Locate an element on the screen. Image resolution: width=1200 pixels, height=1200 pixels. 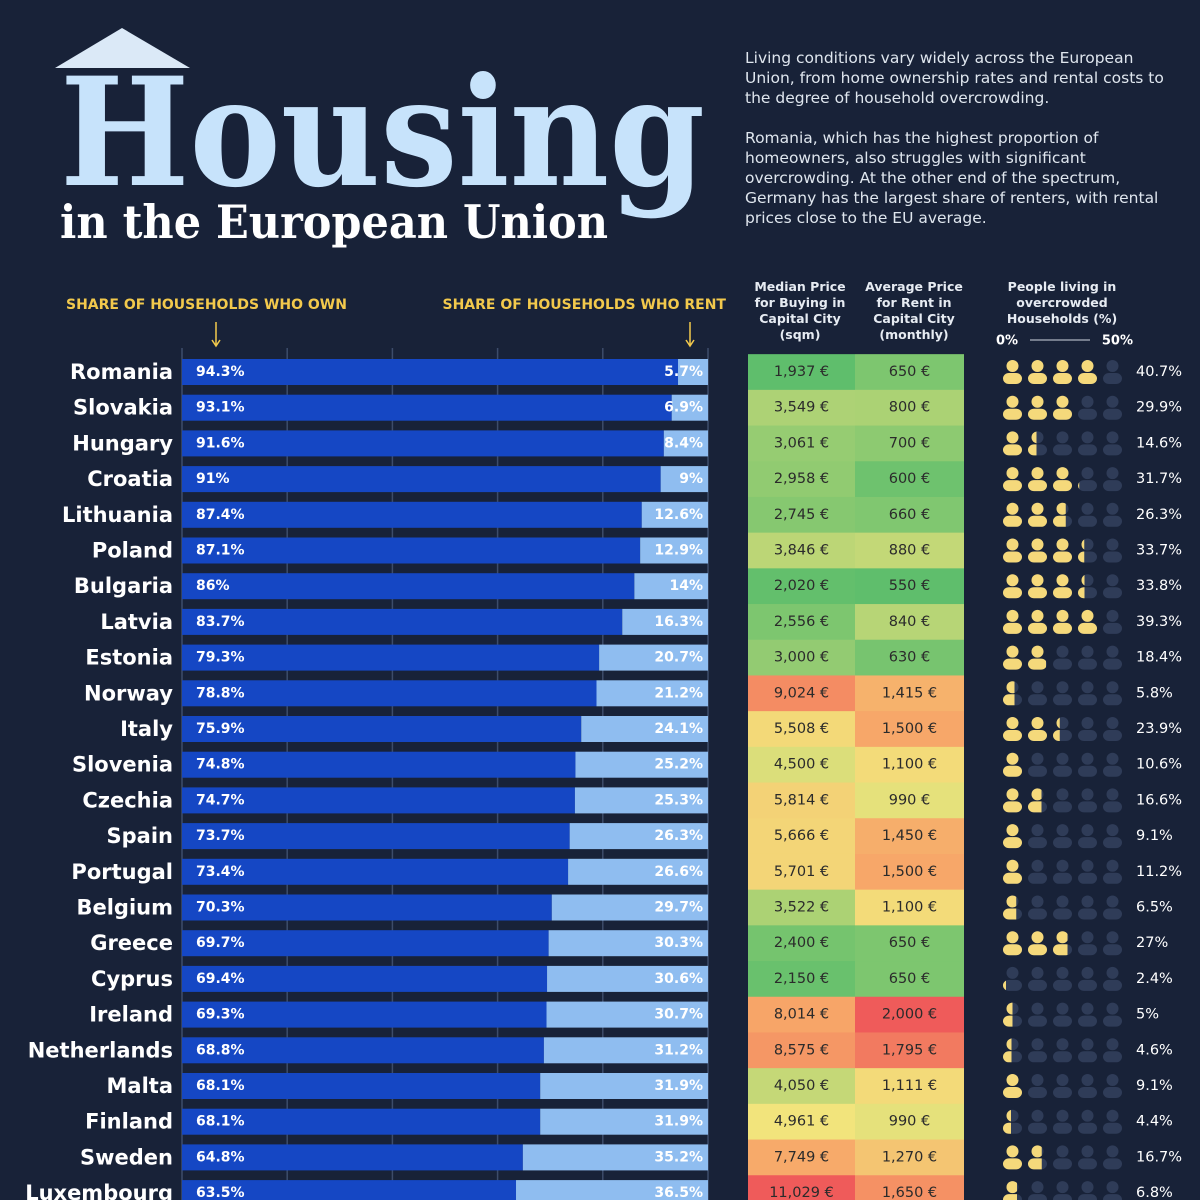
icon-row is located at coordinates (1062, 978).